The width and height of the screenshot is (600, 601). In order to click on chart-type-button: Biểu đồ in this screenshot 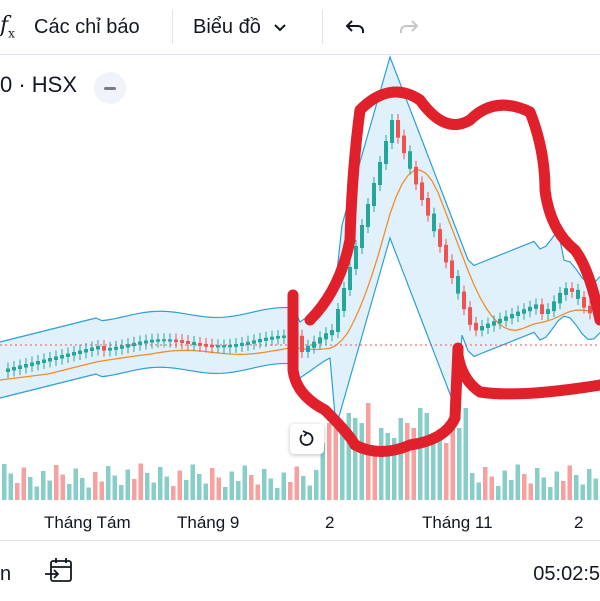, I will do `click(242, 27)`.